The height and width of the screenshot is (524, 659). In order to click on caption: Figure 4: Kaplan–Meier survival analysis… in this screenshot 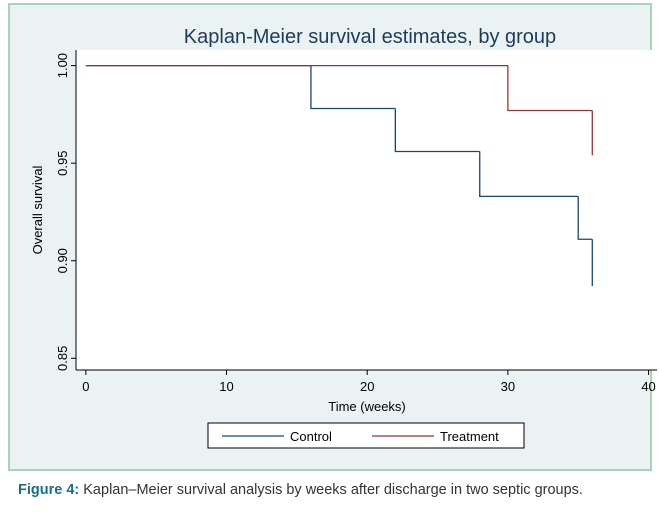, I will do `click(330, 490)`.